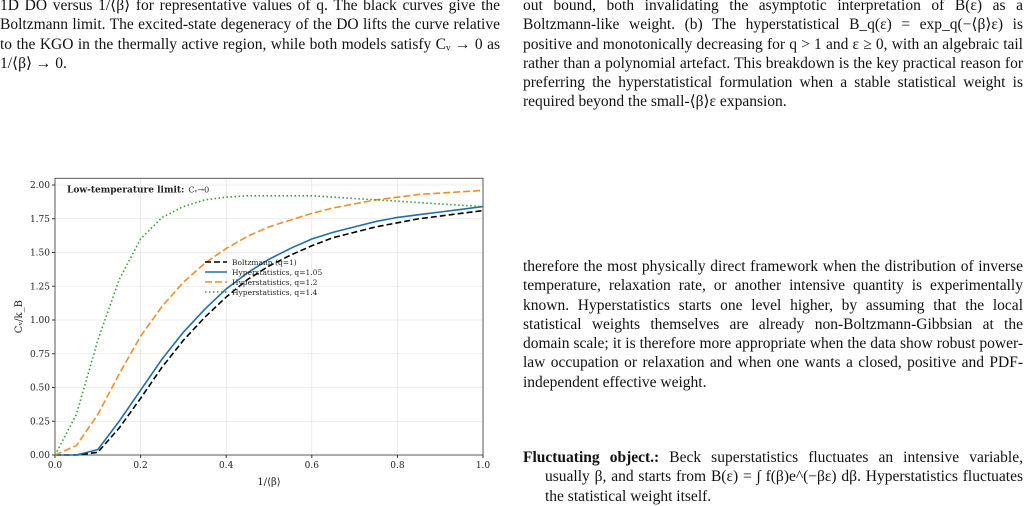 This screenshot has height=506, width=1028. I want to click on y-tick-label: 2.00, so click(40, 186).